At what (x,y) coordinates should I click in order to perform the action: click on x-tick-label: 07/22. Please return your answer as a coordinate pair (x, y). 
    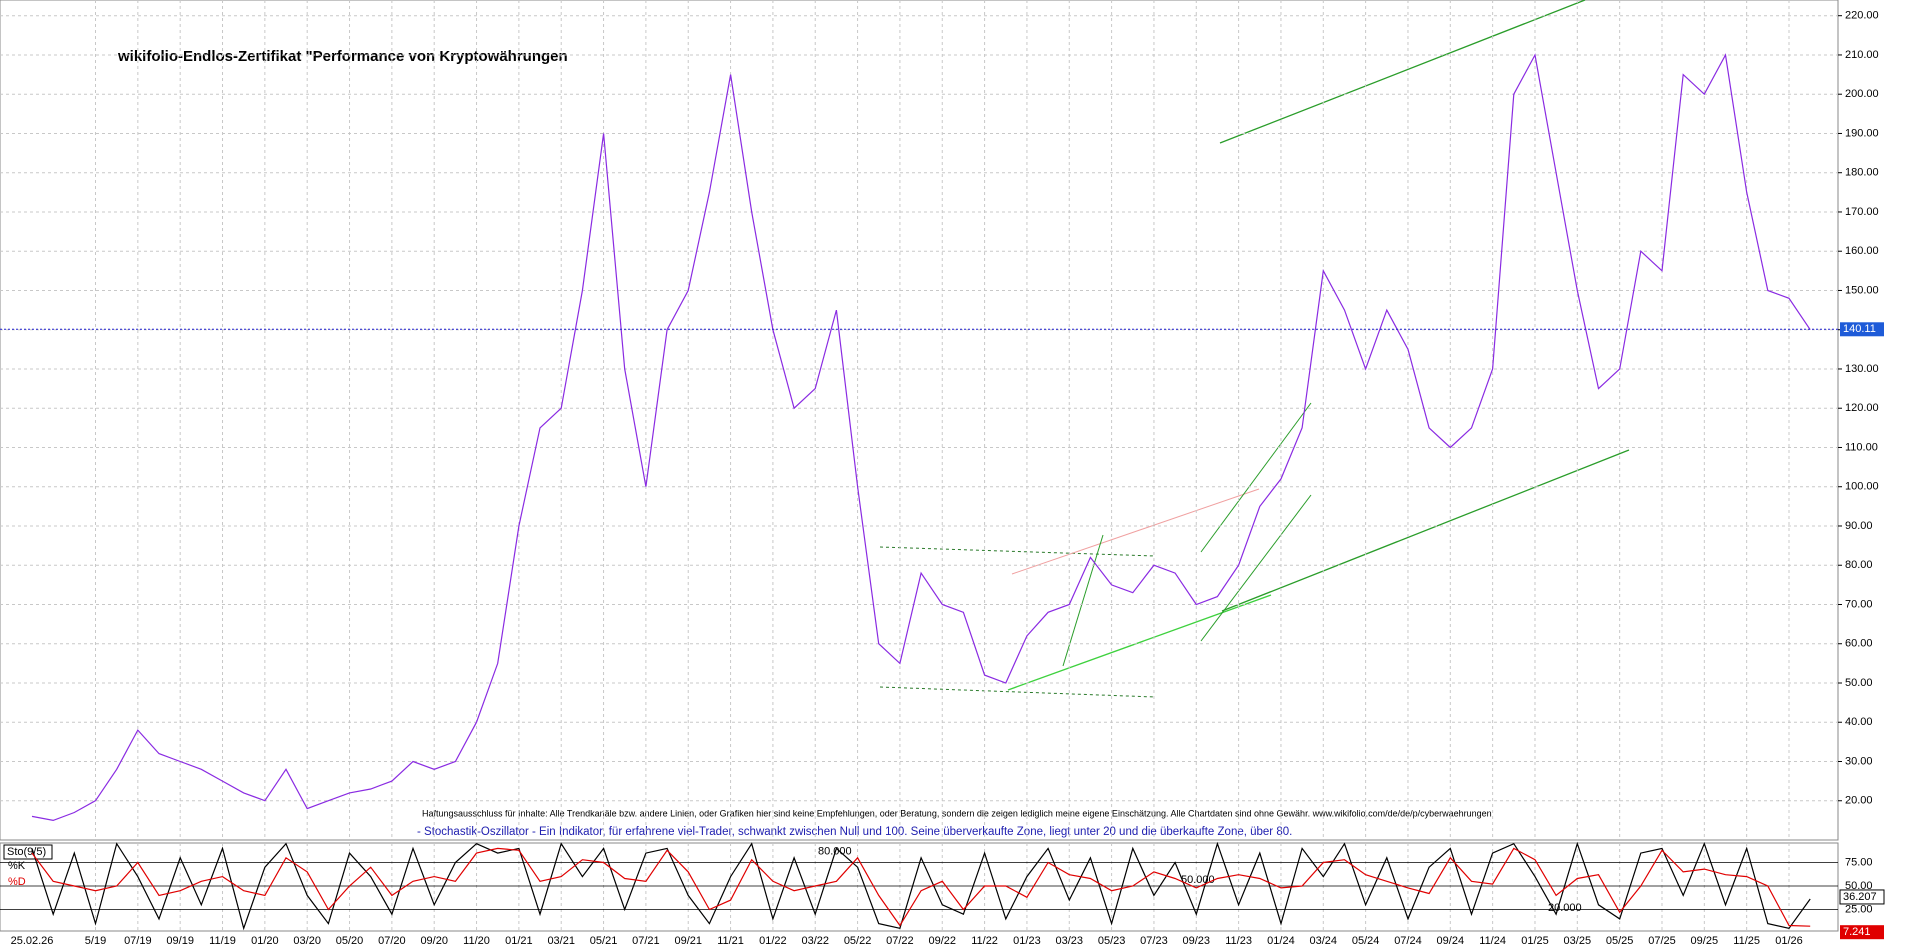
    Looking at the image, I should click on (900, 941).